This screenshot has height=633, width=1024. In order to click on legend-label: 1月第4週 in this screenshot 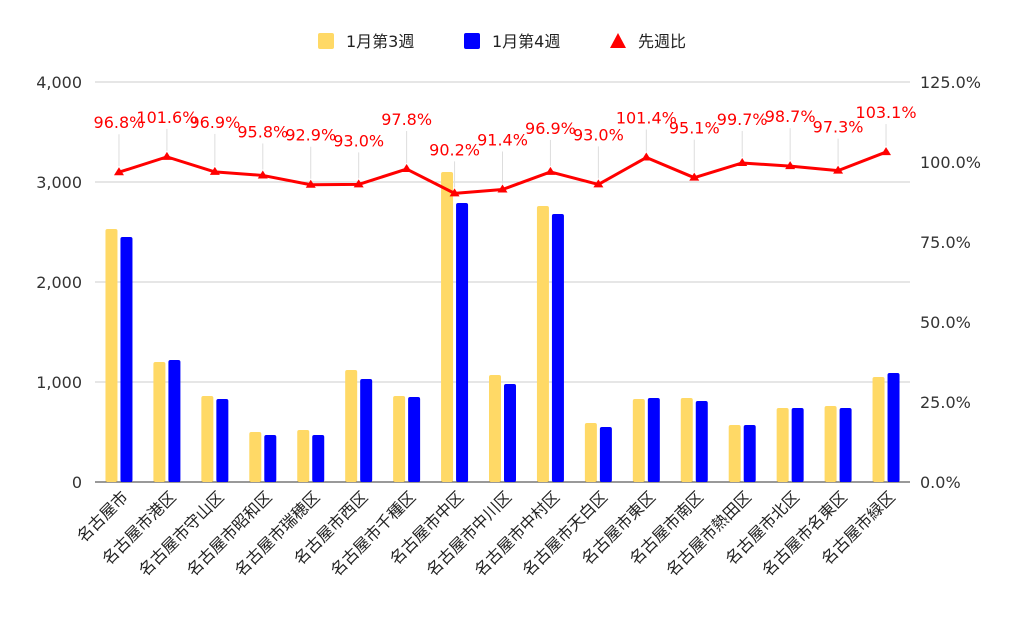, I will do `click(526, 41)`.